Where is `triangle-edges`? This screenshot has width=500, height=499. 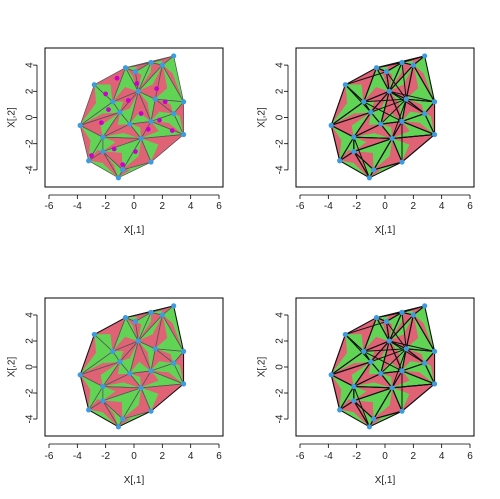
triangle-edges is located at coordinates (383, 117).